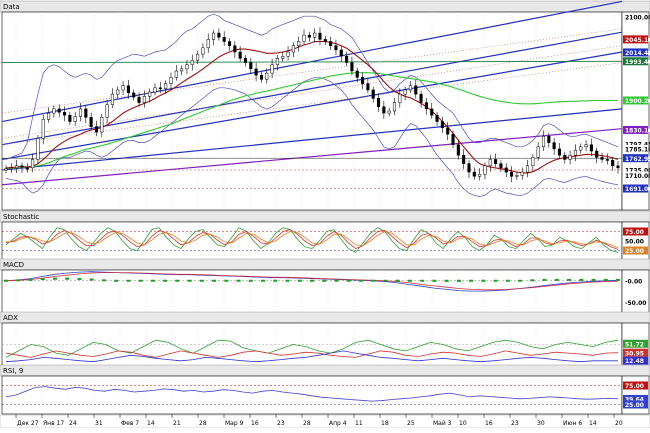 Image resolution: width=650 pixels, height=433 pixels. I want to click on x-tick-label-10: 23, so click(281, 423).